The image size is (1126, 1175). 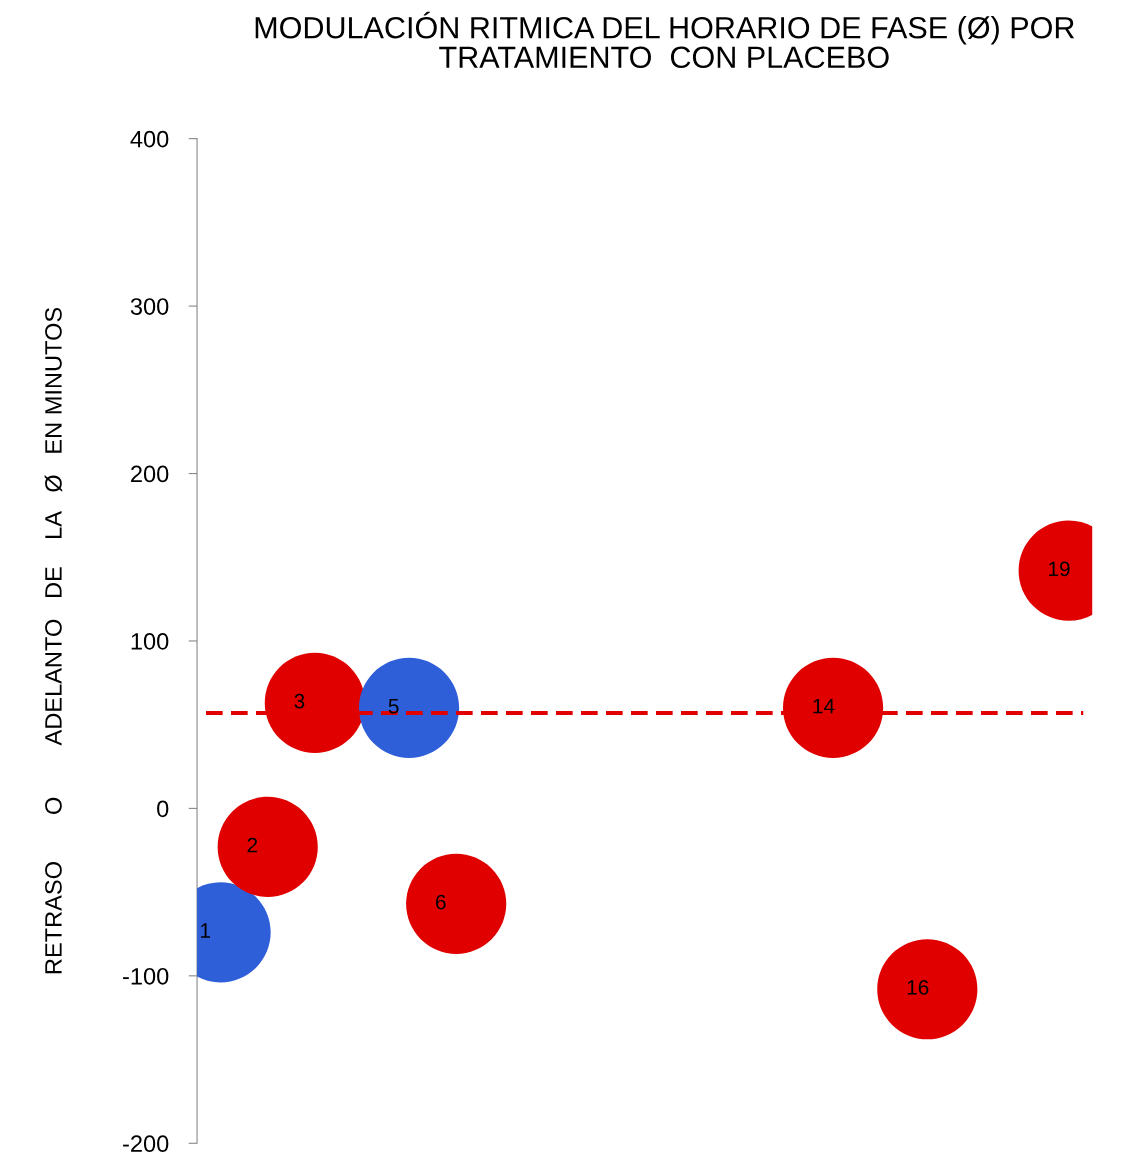 I want to click on series-label: 1, so click(x=205, y=930).